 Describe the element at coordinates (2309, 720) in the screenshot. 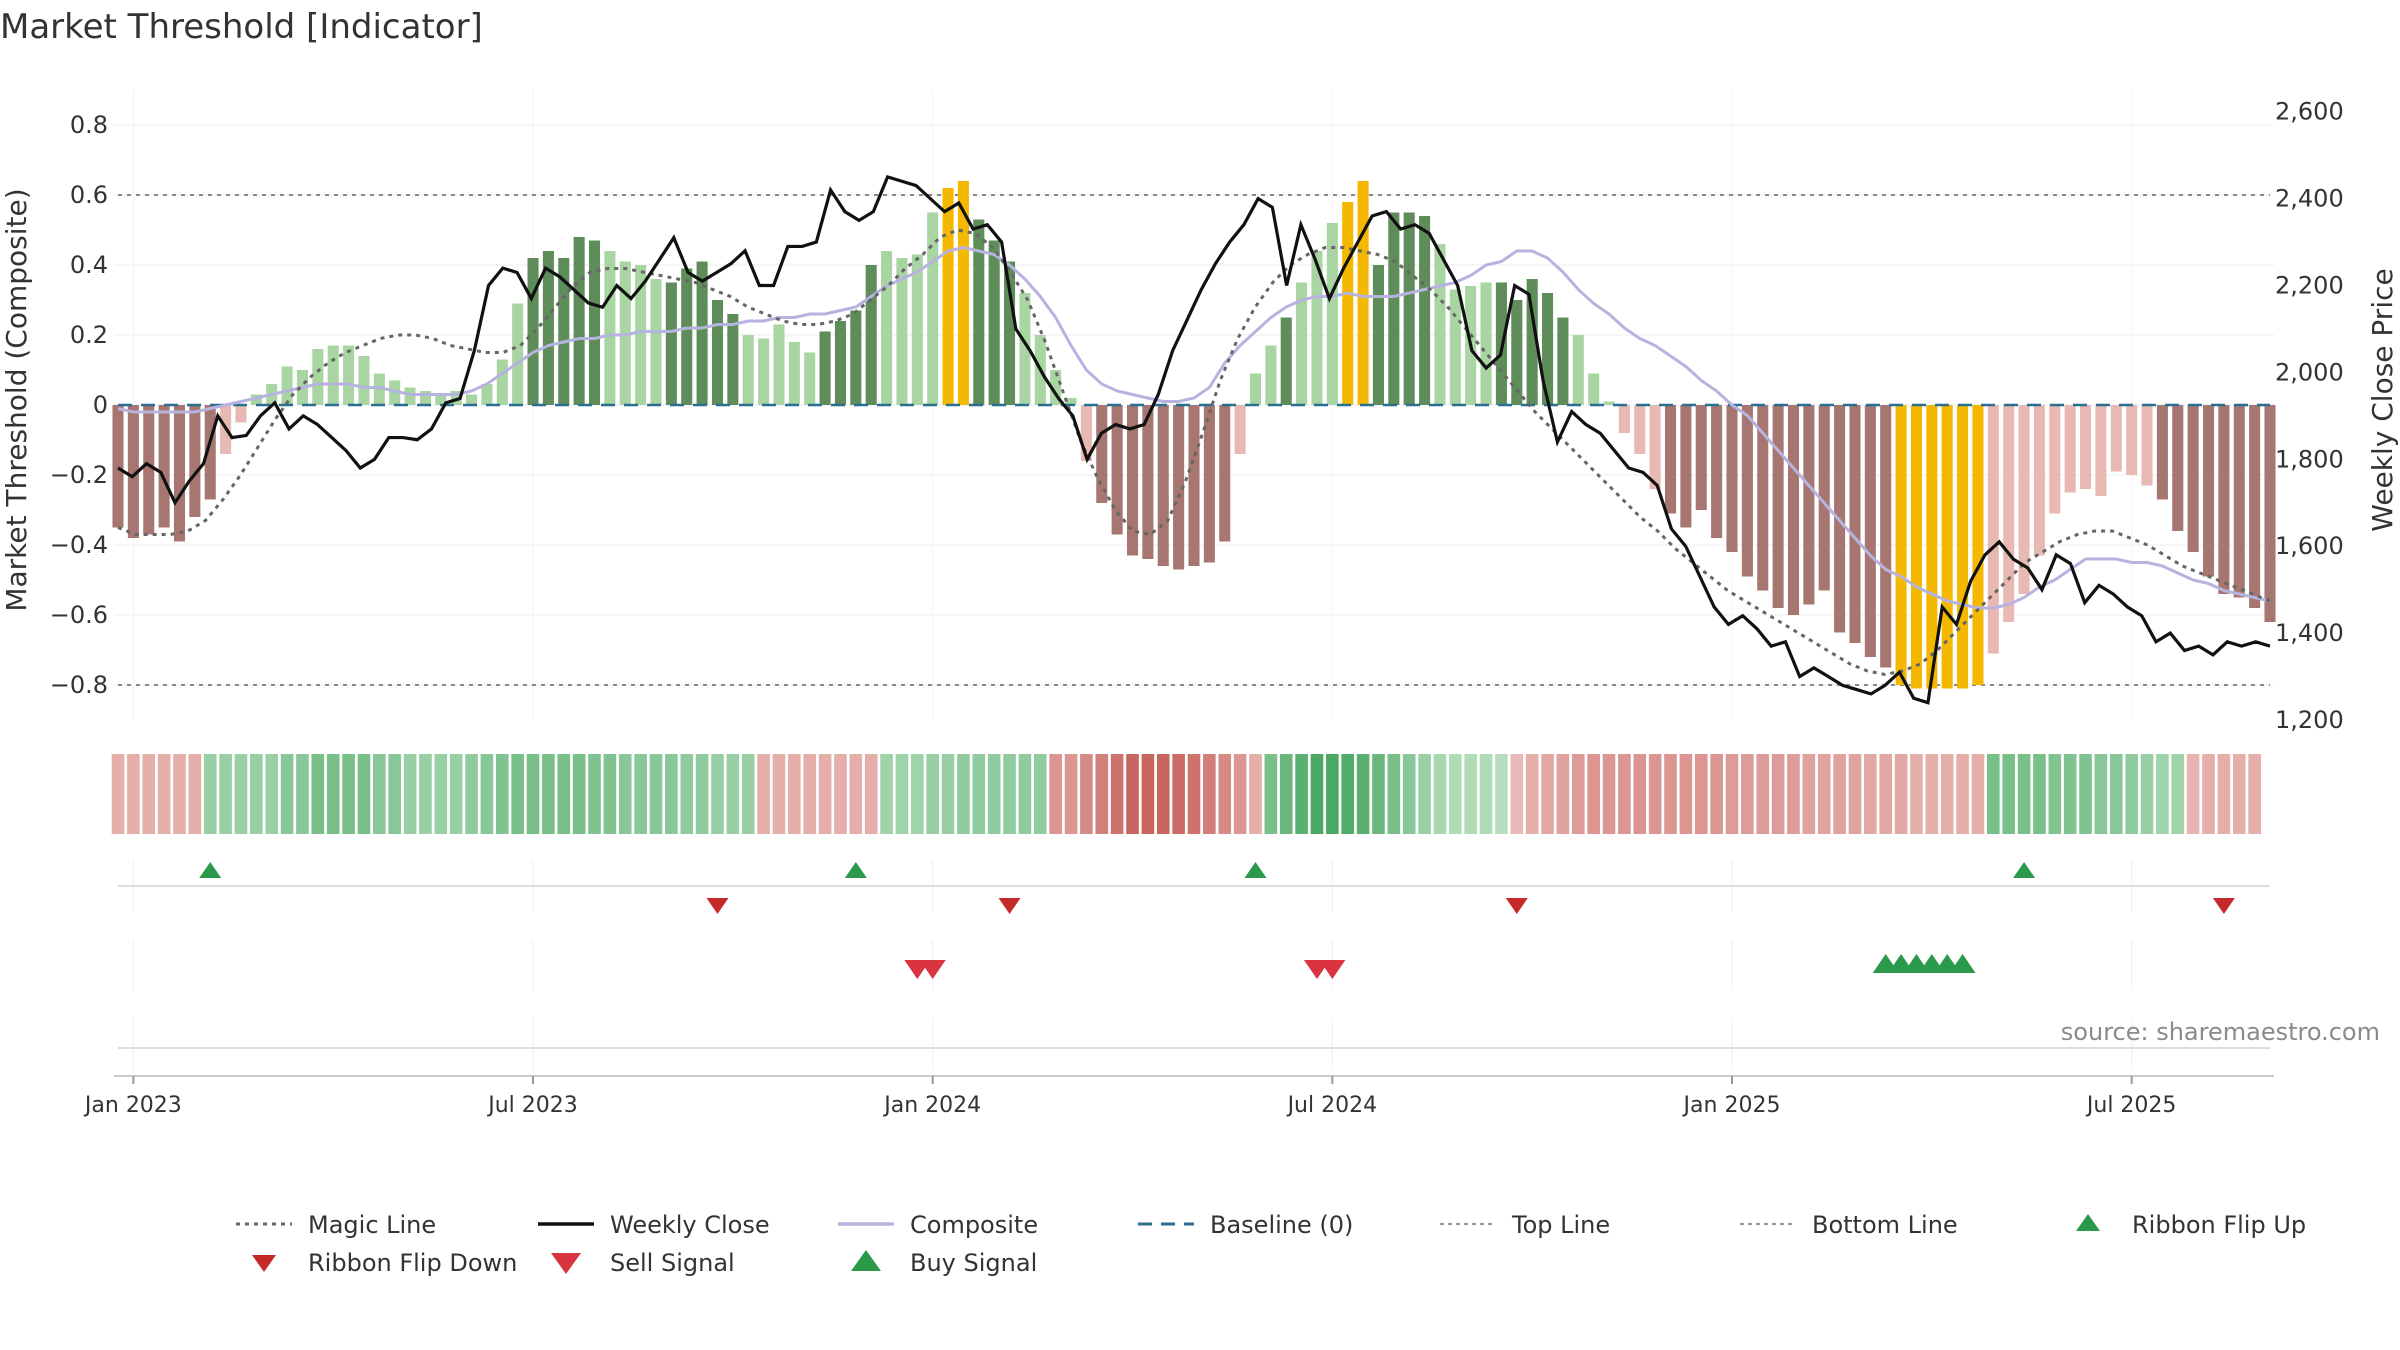

I see `y-tick-right: 1,200` at that location.